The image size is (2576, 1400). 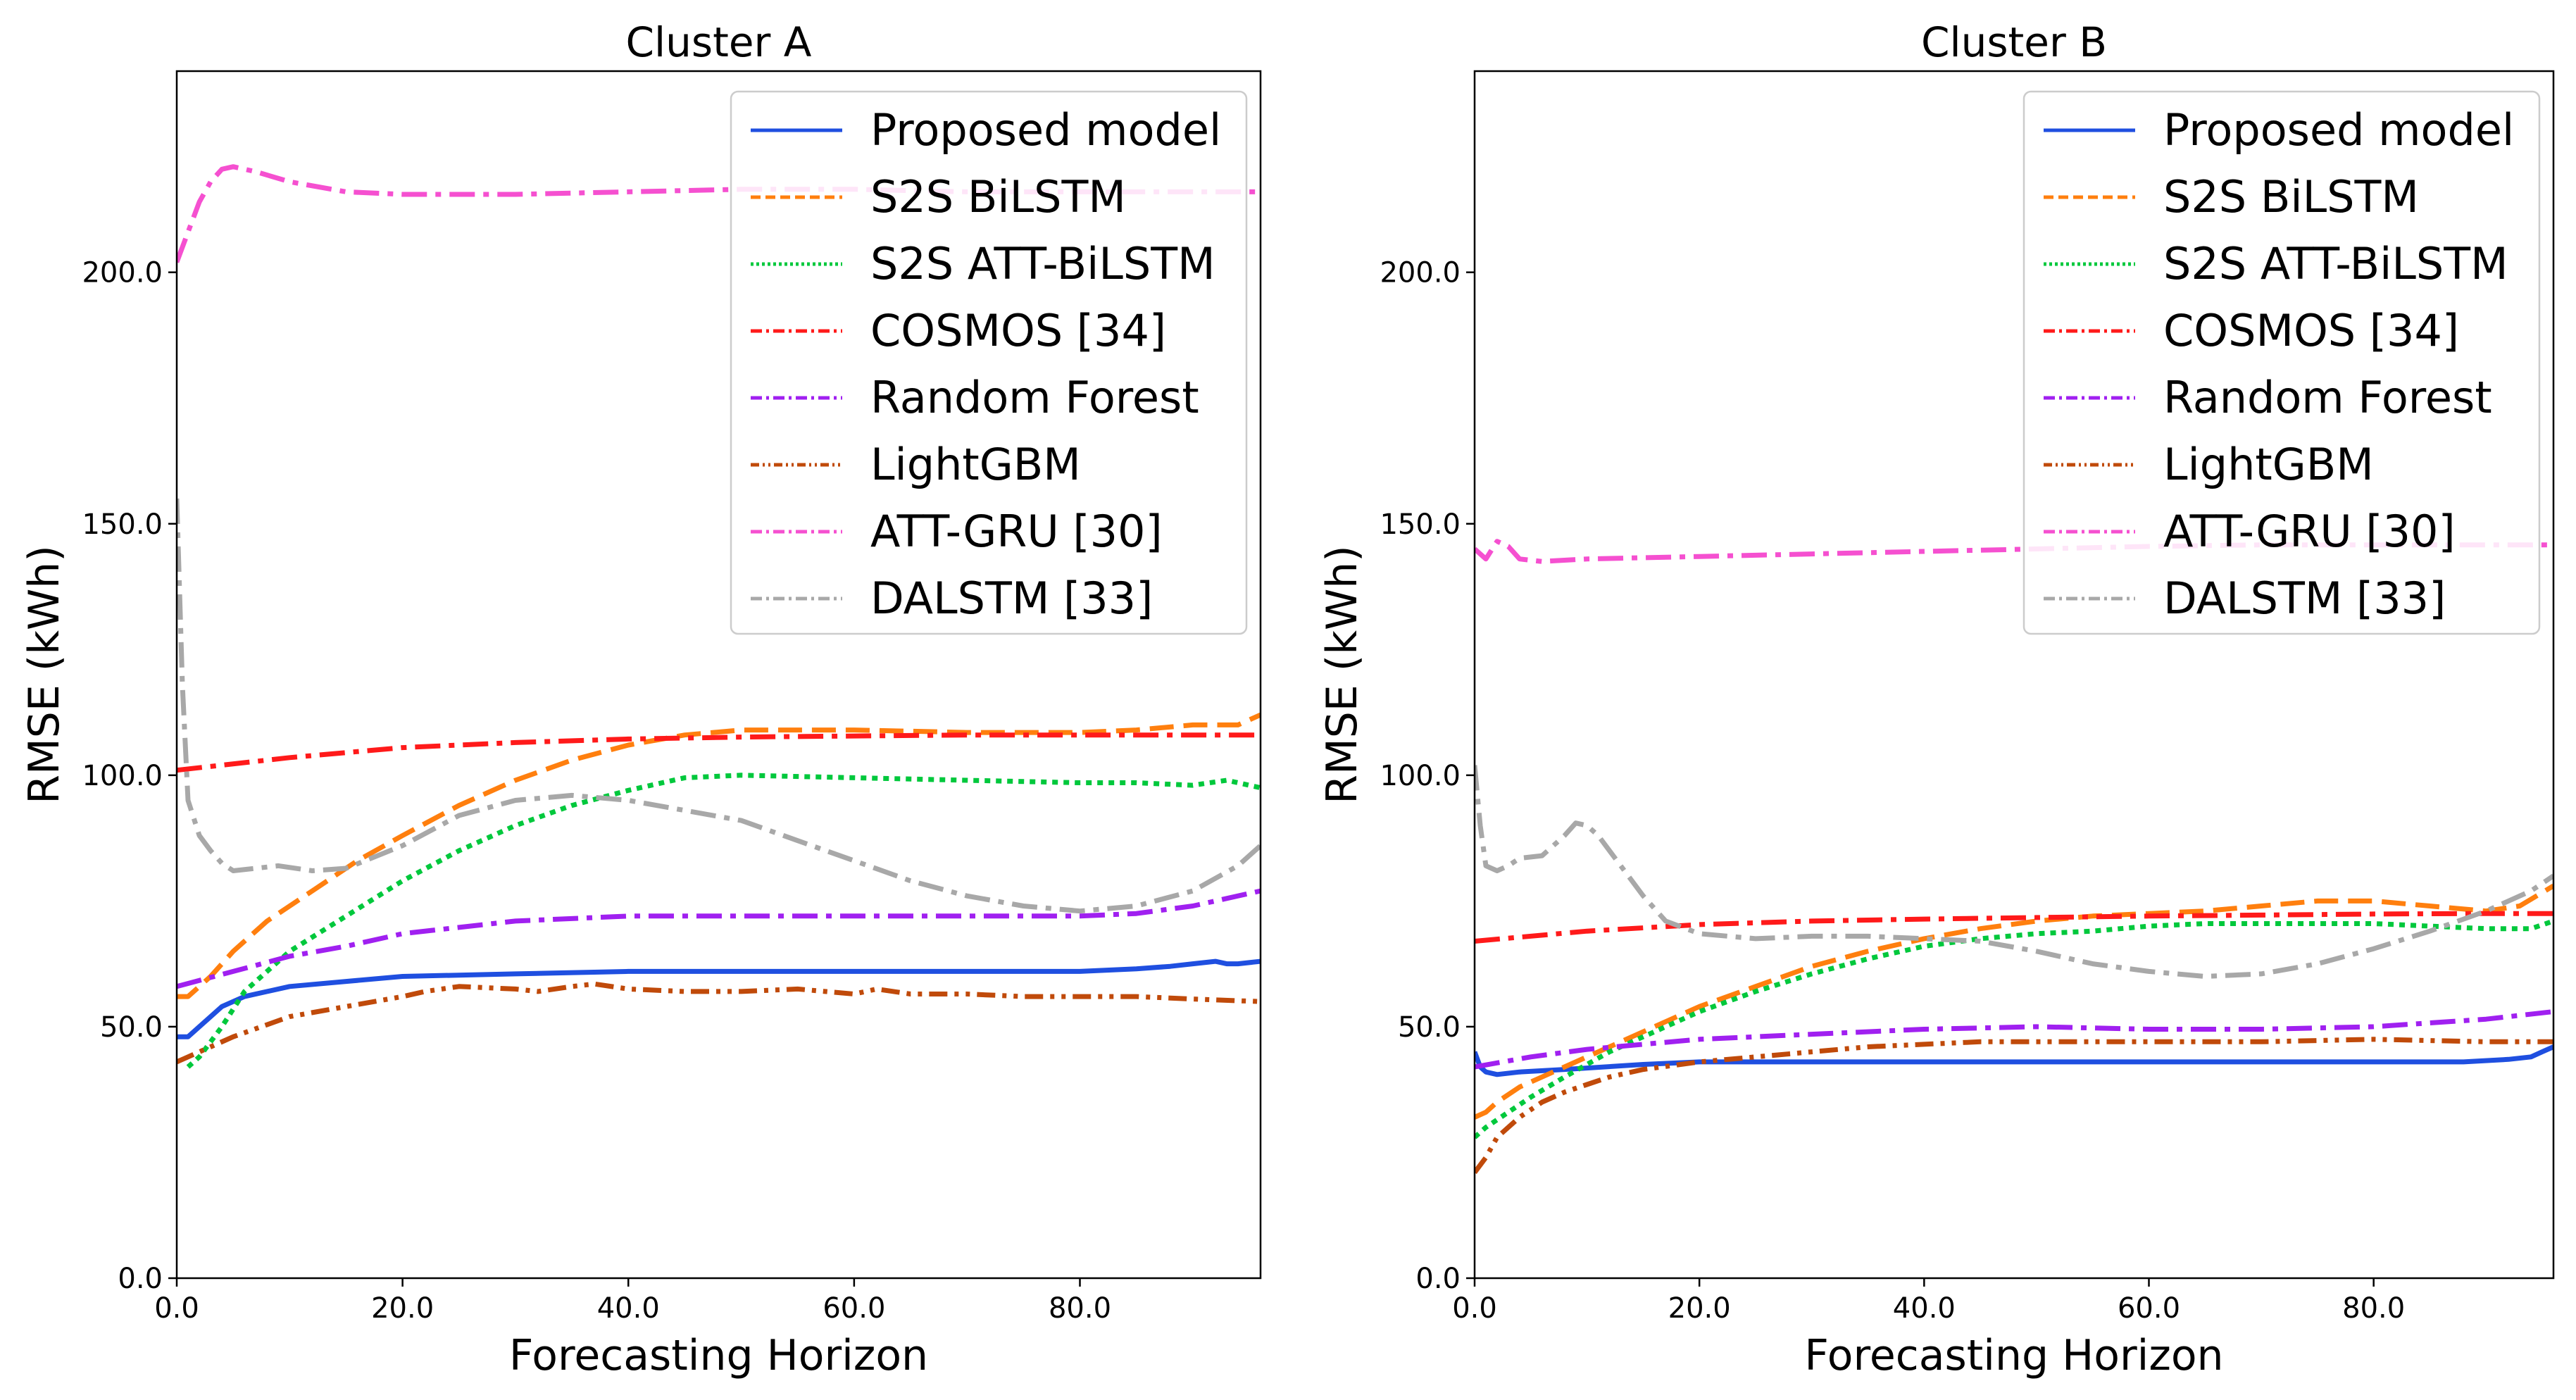 I want to click on series-line-s2s-bilstm, so click(x=2014, y=1001).